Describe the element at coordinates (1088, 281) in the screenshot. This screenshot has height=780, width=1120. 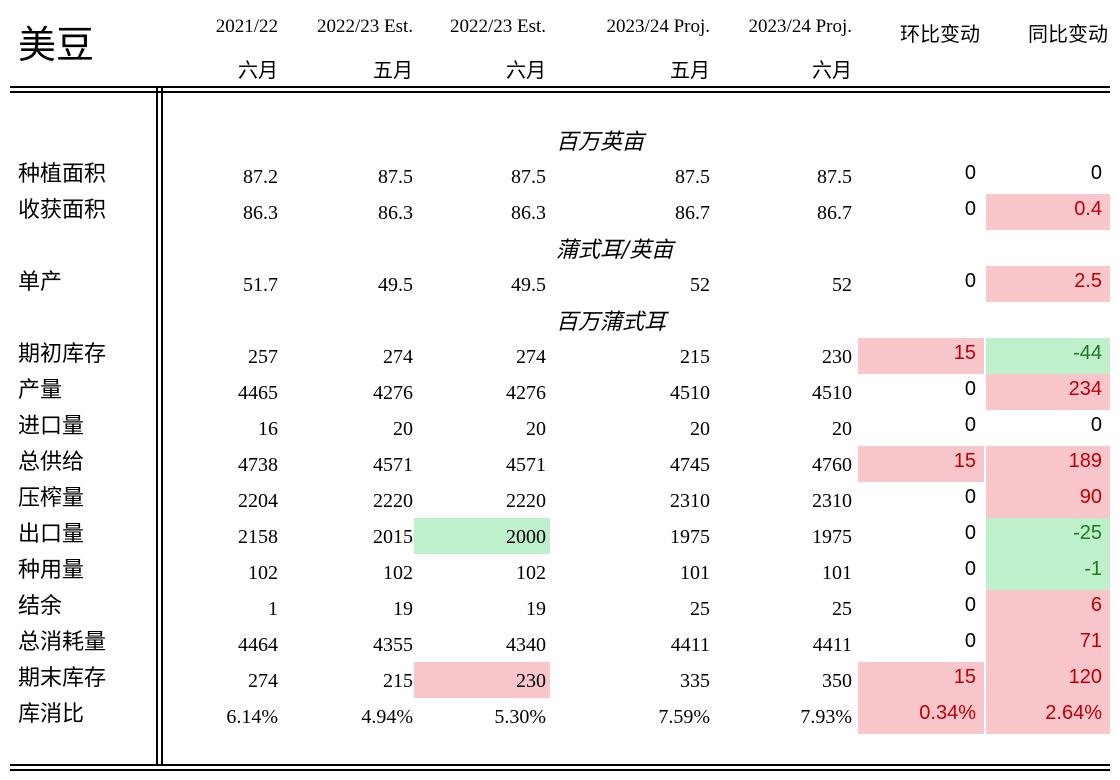
I see `yoy-change-value: 2.5` at that location.